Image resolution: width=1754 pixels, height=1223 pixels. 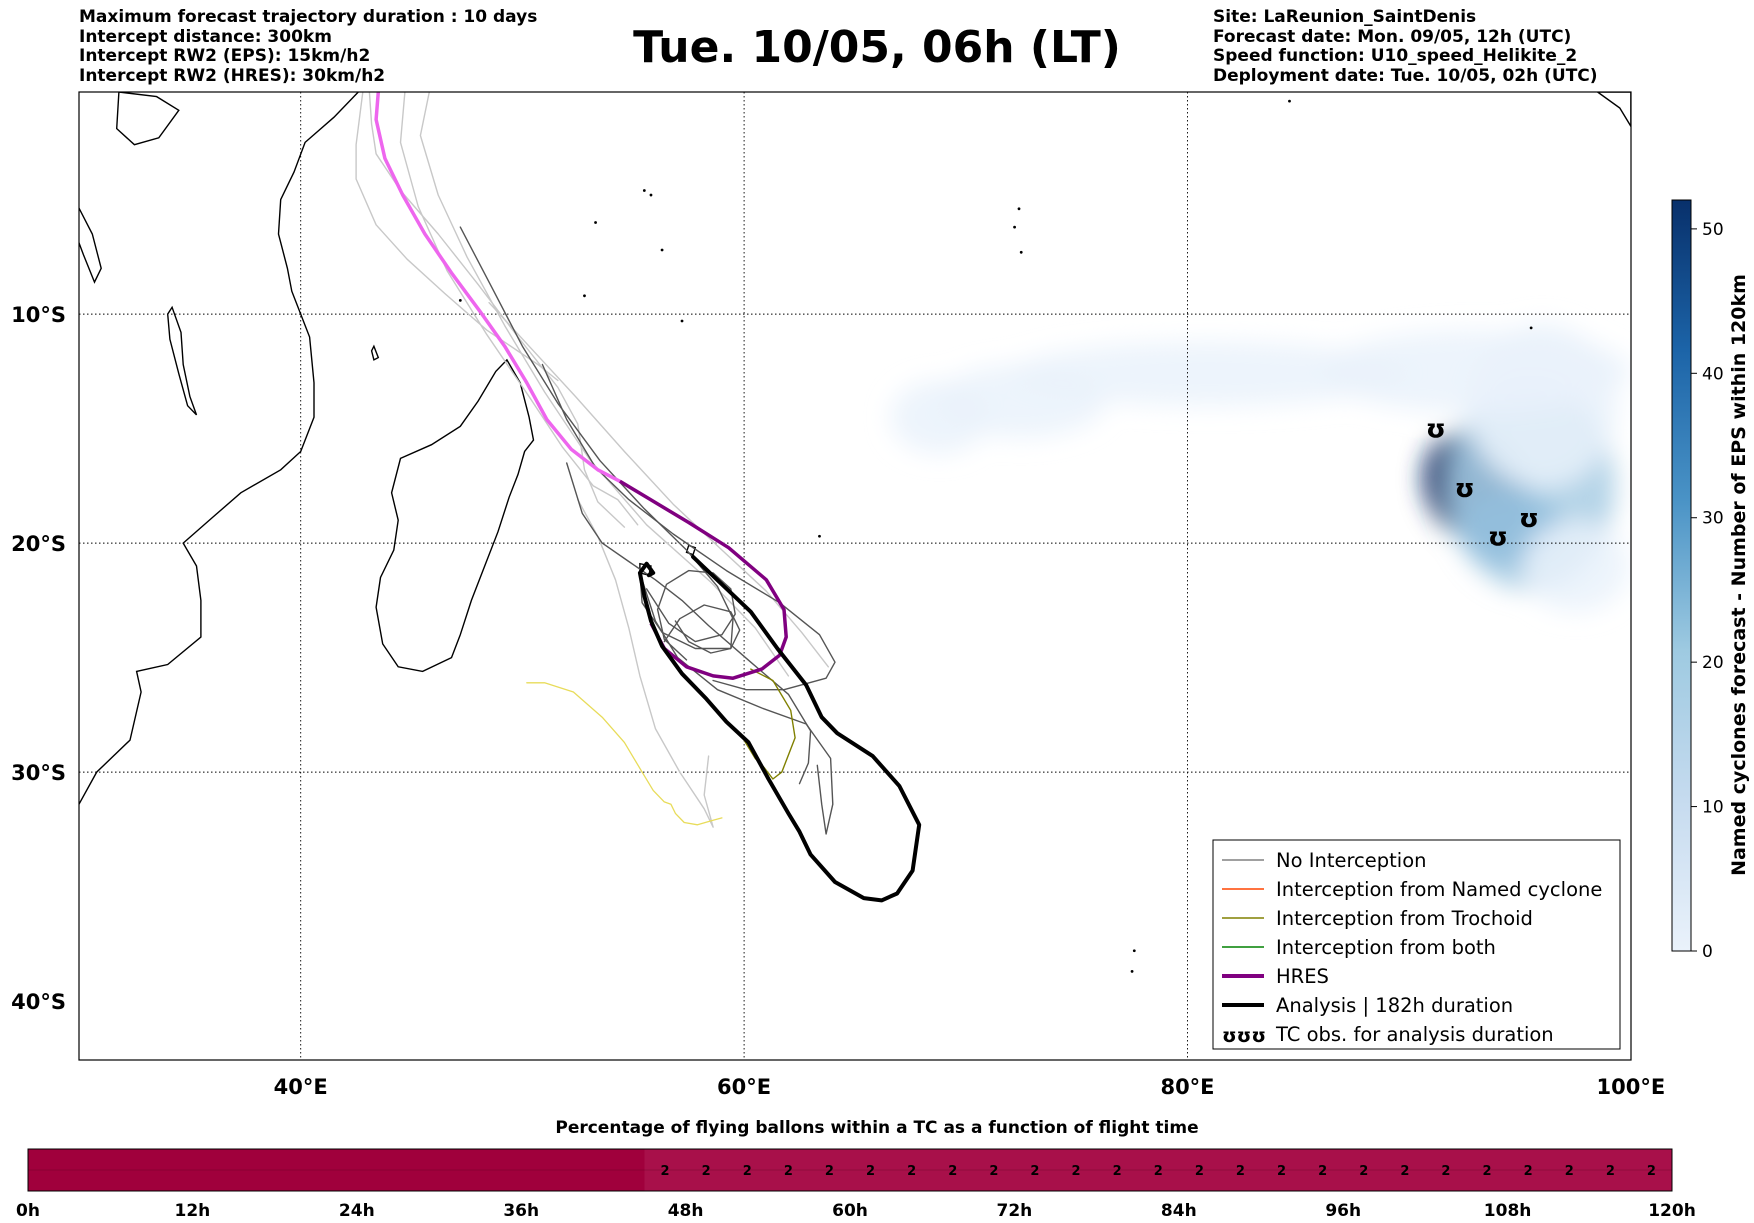 What do you see at coordinates (357, 1211) in the screenshot?
I see `flight-time-tick-label: 24h` at bounding box center [357, 1211].